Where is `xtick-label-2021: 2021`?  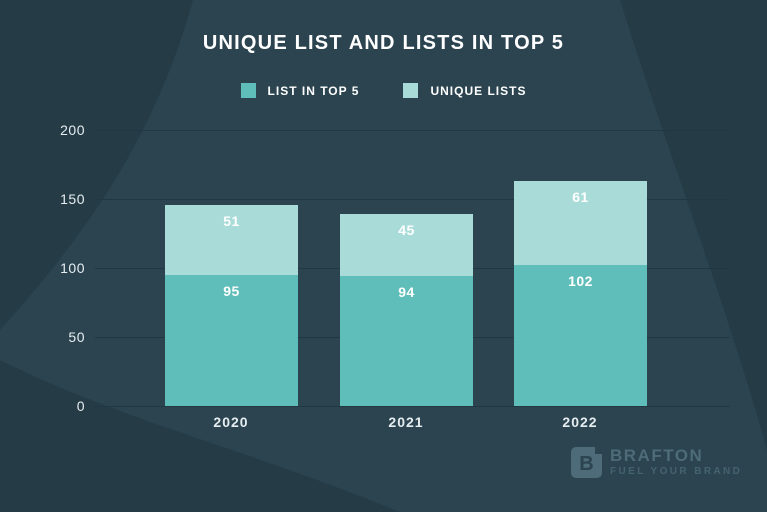 xtick-label-2021: 2021 is located at coordinates (406, 422).